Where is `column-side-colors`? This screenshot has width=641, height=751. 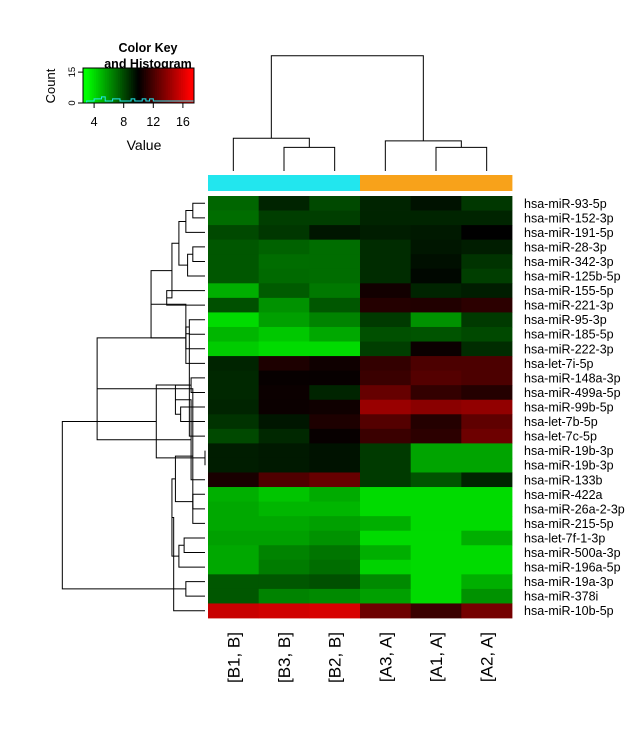
column-side-colors is located at coordinates (360, 183).